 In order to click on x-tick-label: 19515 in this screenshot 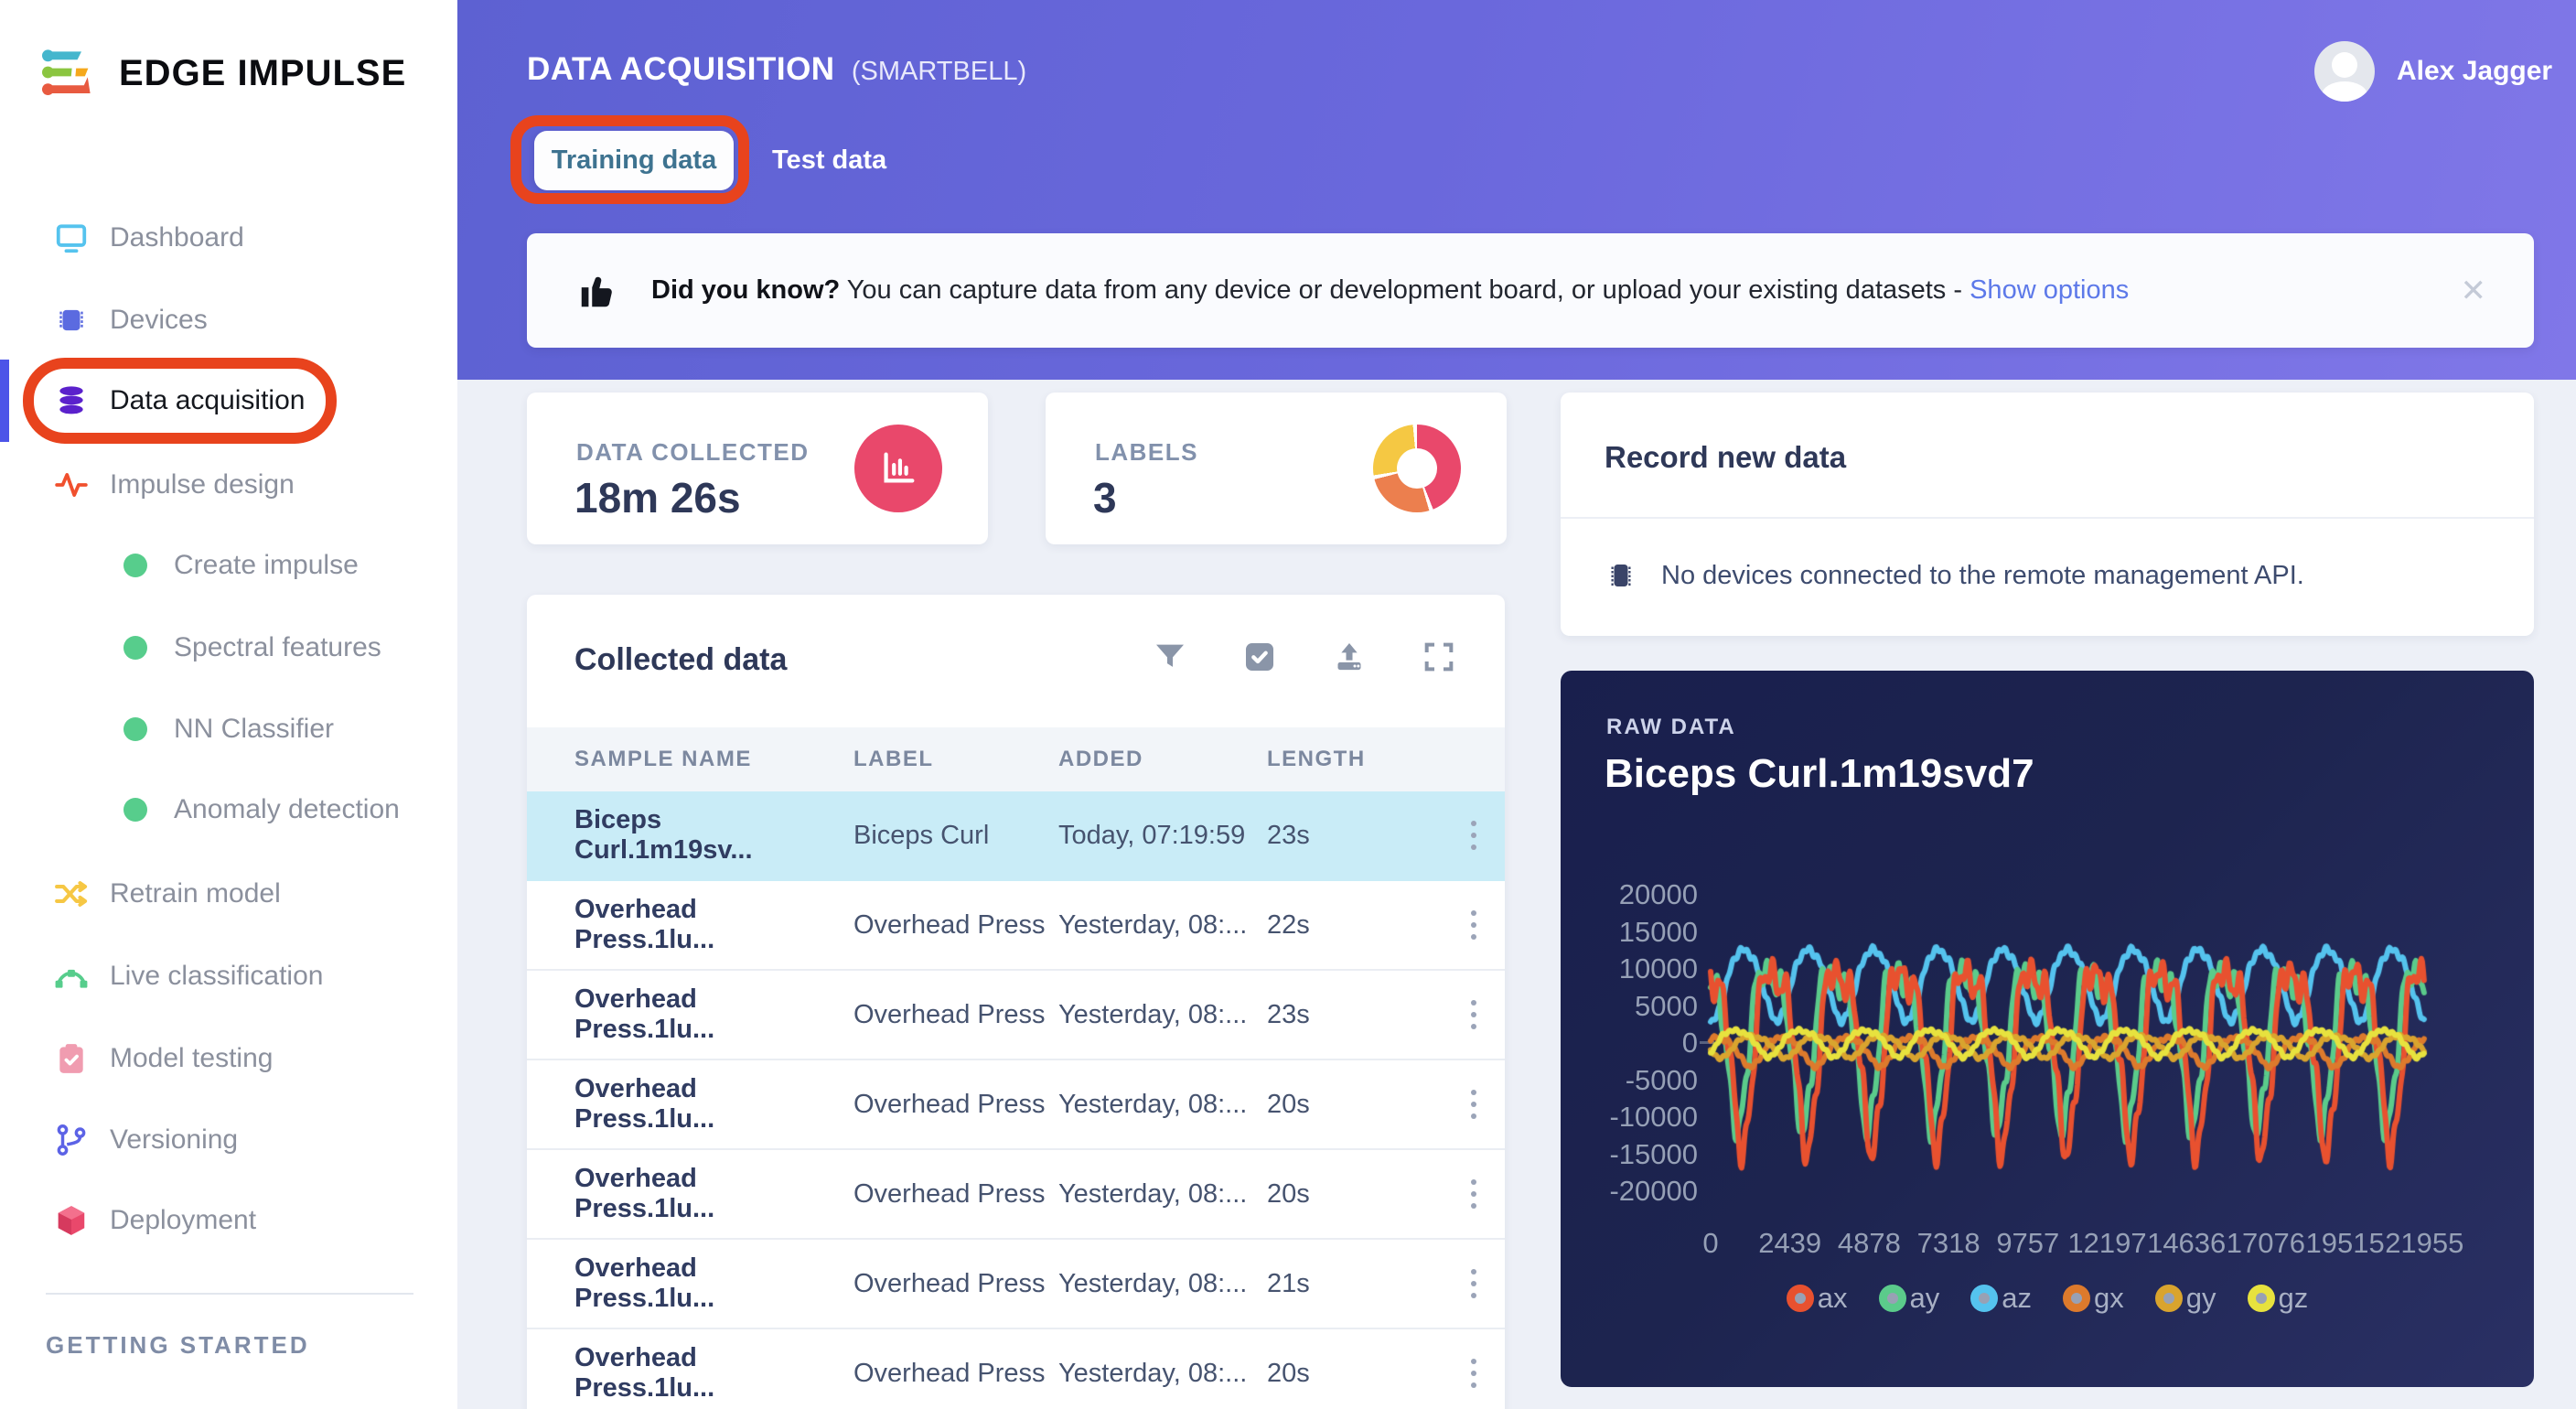, I will do `click(2345, 1243)`.